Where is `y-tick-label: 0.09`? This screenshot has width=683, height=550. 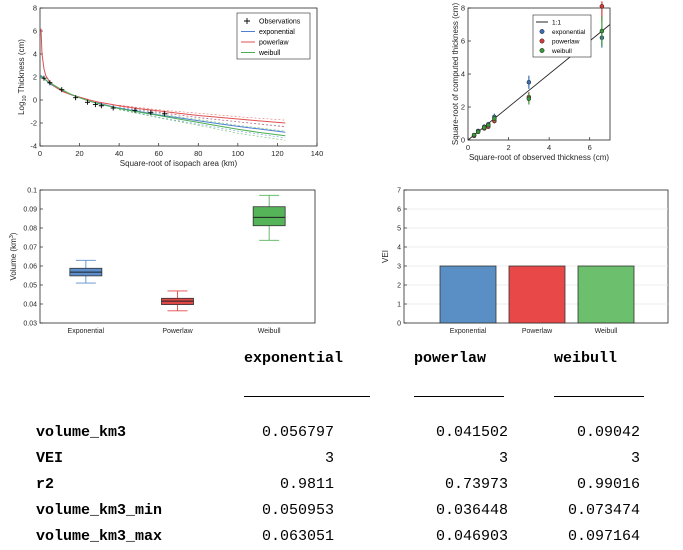 y-tick-label: 0.09 is located at coordinates (30, 210).